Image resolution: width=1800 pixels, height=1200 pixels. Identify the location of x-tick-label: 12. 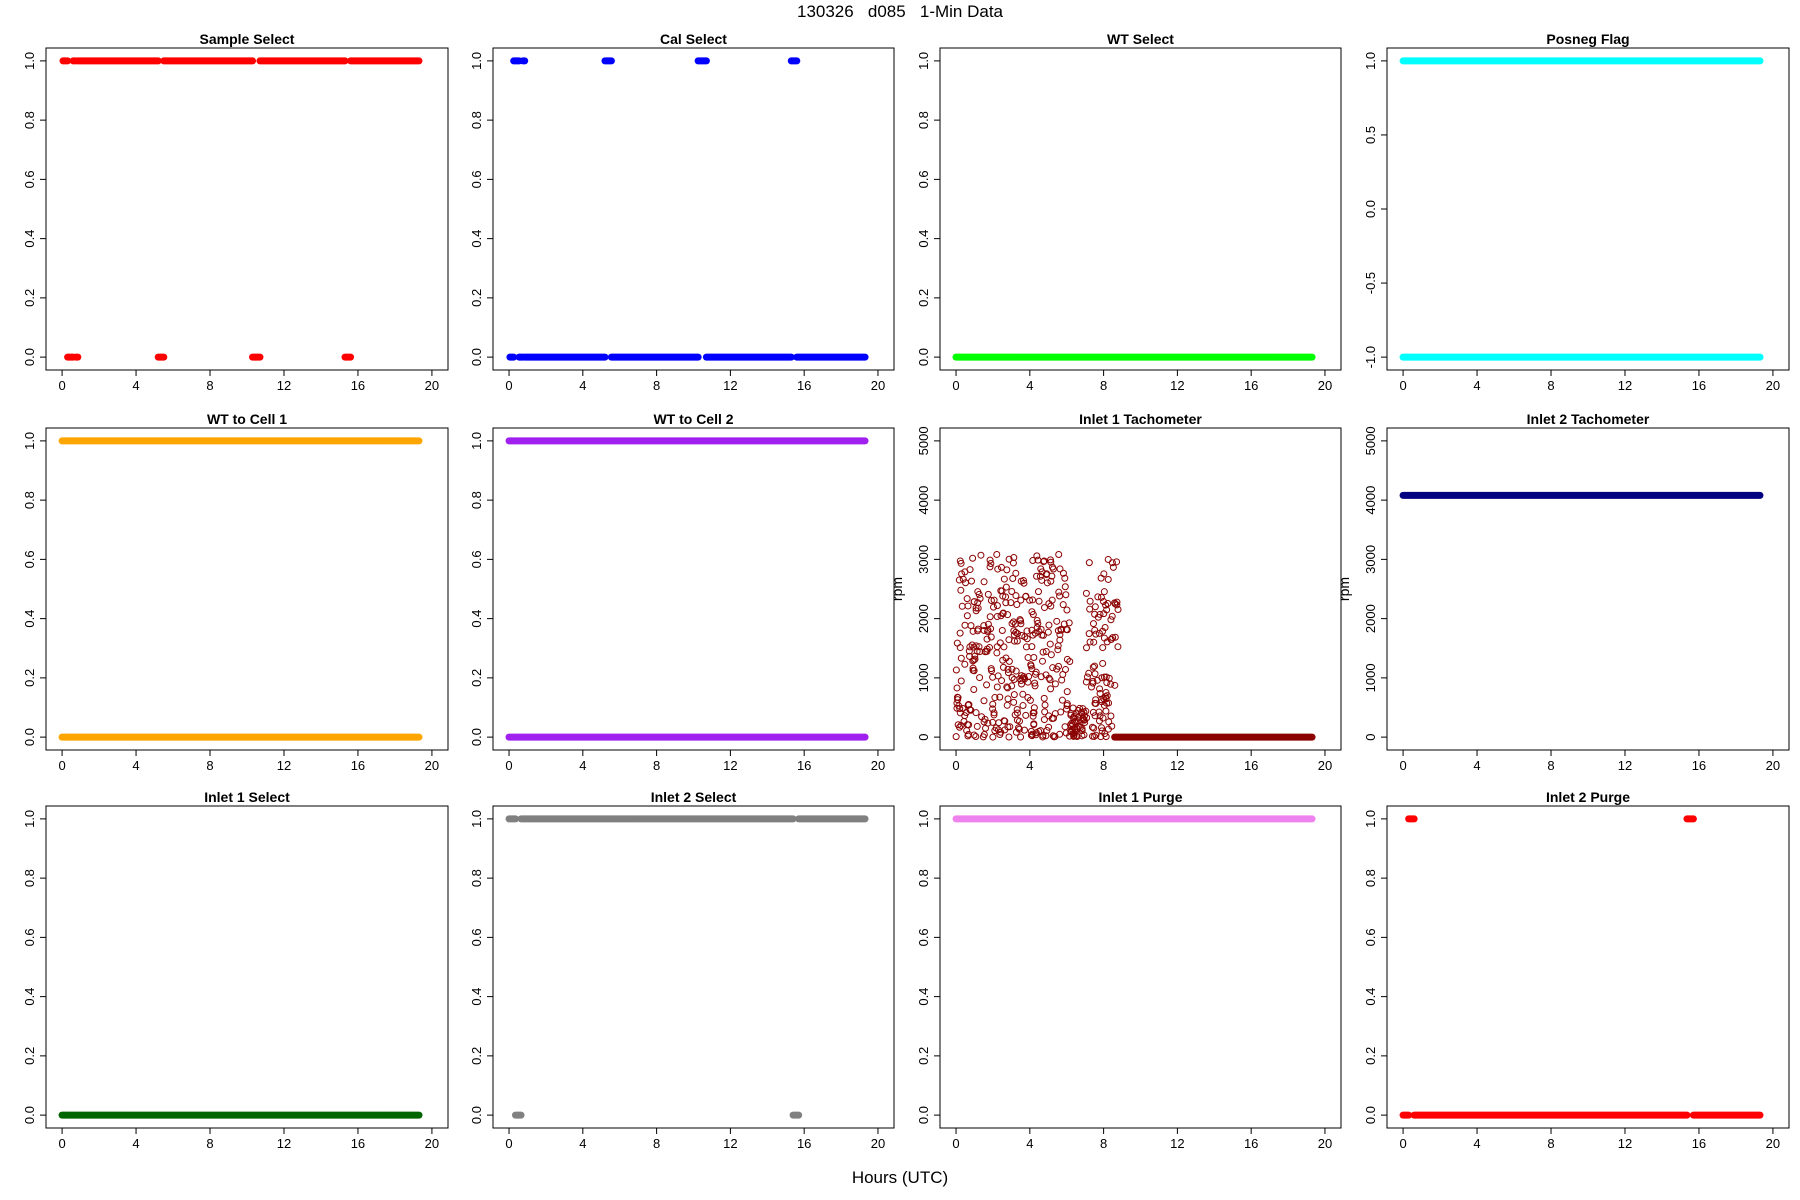
(1177, 385).